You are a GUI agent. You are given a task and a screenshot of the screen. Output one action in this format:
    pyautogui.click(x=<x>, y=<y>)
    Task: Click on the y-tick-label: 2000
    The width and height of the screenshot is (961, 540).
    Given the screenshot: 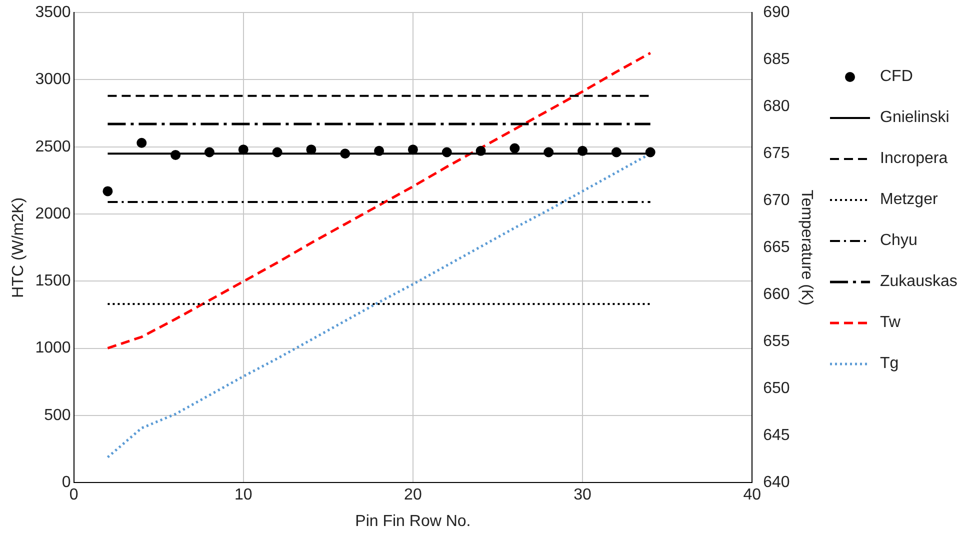 What is the action you would take?
    pyautogui.click(x=53, y=213)
    